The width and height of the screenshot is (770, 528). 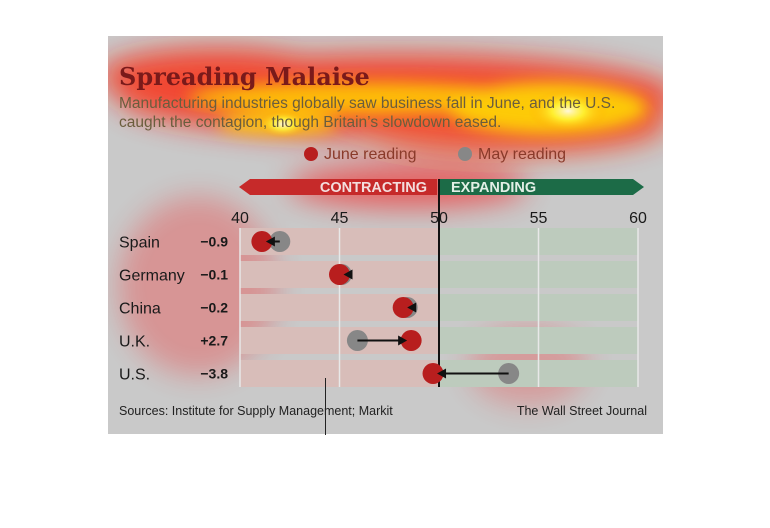 I want to click on x-tick-label-40: 40, so click(x=240, y=218).